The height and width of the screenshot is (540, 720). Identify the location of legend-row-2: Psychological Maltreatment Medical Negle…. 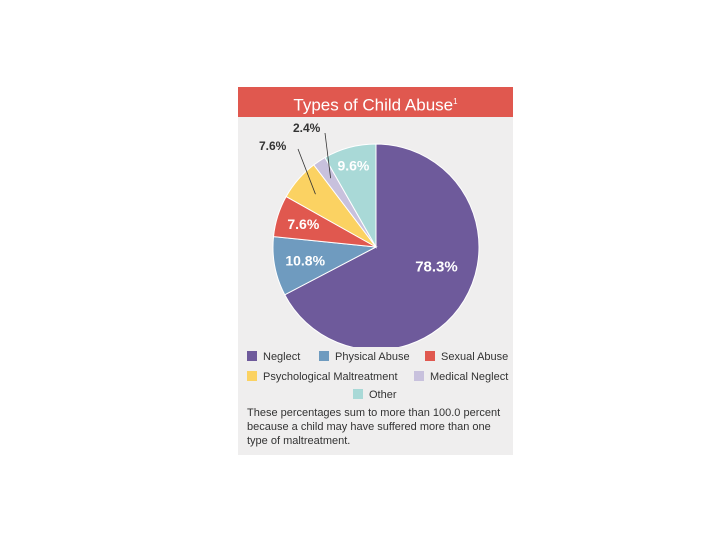
(375, 377).